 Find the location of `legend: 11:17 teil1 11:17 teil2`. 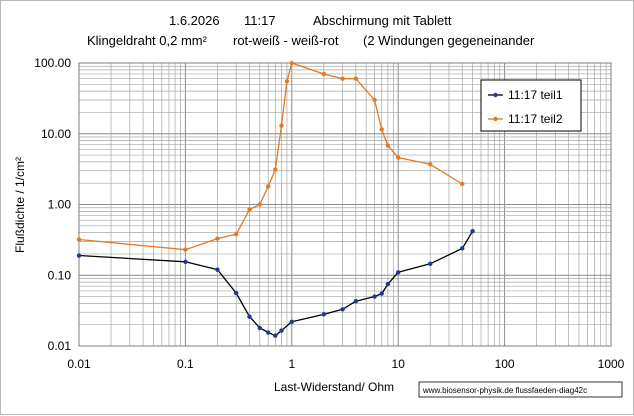

legend: 11:17 teil1 11:17 teil2 is located at coordinates (531, 105).